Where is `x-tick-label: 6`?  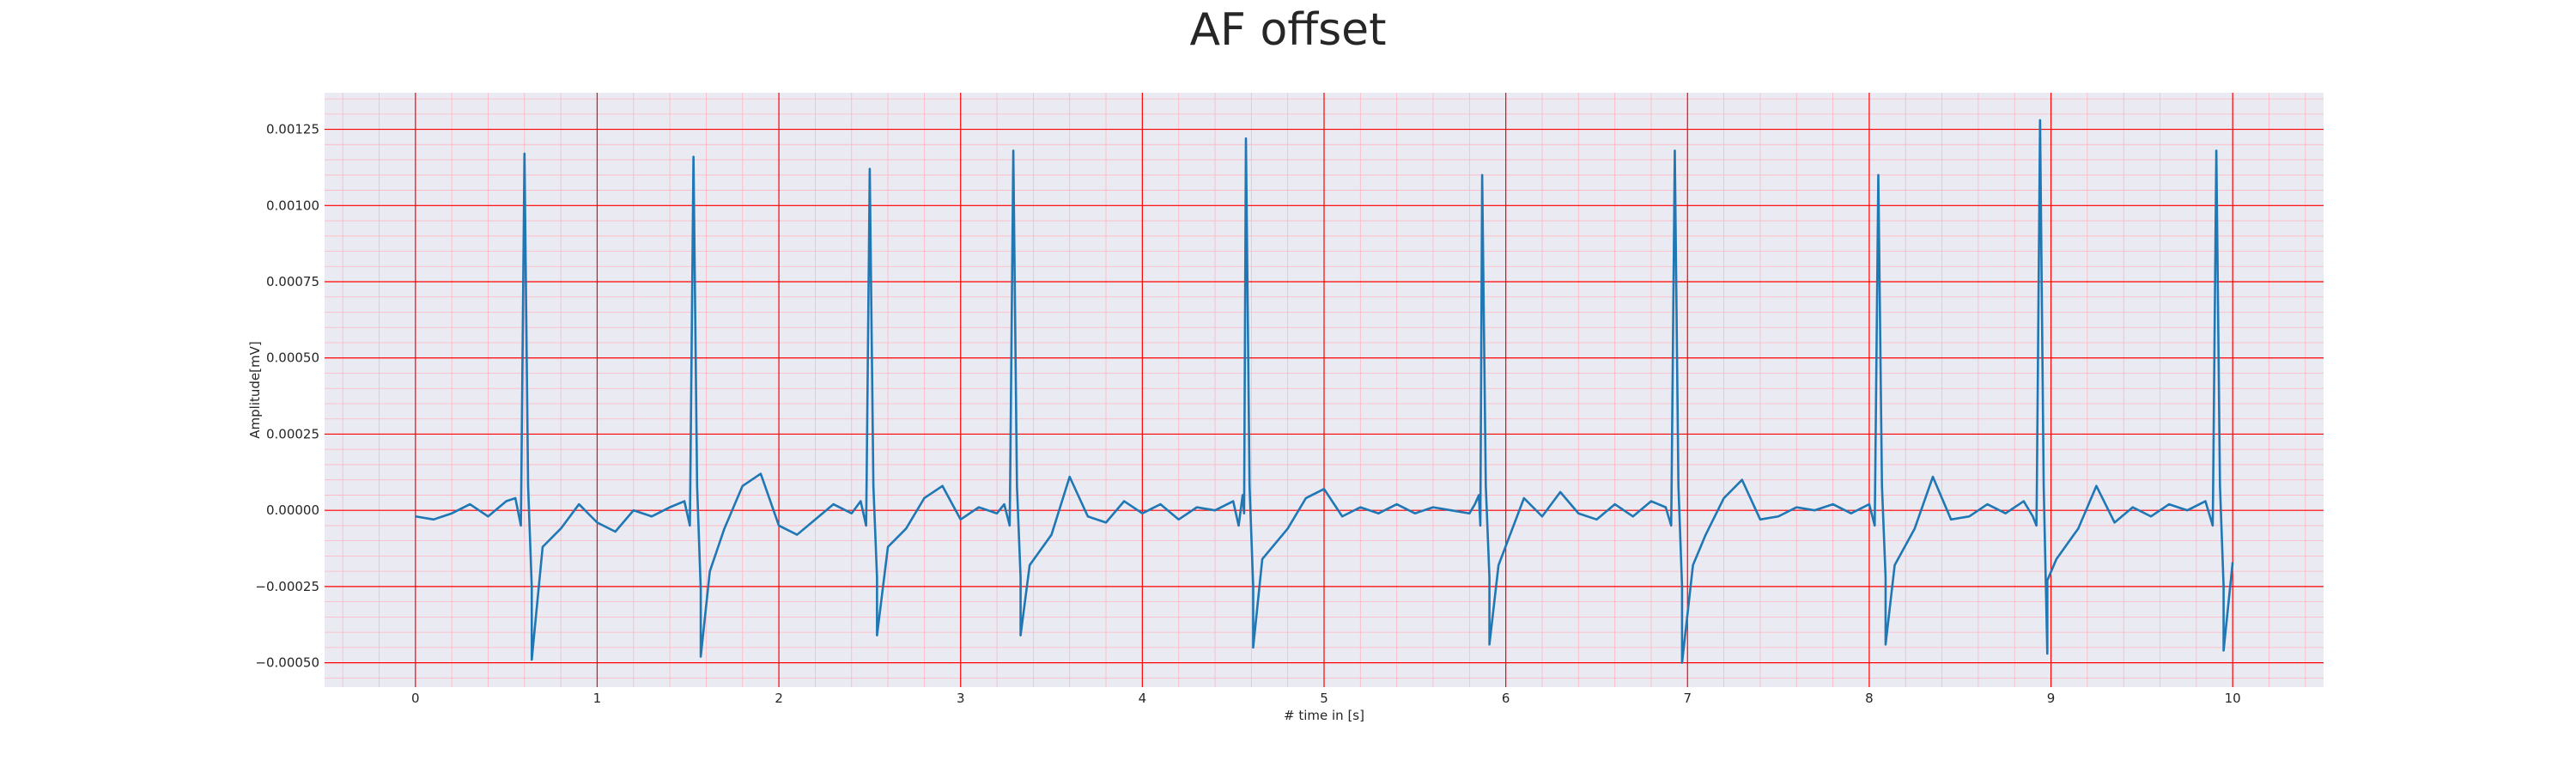
x-tick-label: 6 is located at coordinates (1506, 698).